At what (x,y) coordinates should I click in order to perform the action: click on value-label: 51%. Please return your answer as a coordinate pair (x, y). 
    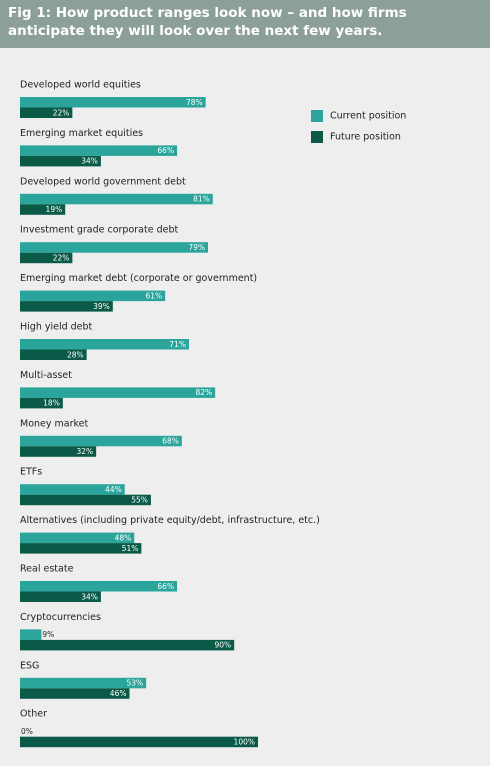
    Looking at the image, I should click on (130, 548).